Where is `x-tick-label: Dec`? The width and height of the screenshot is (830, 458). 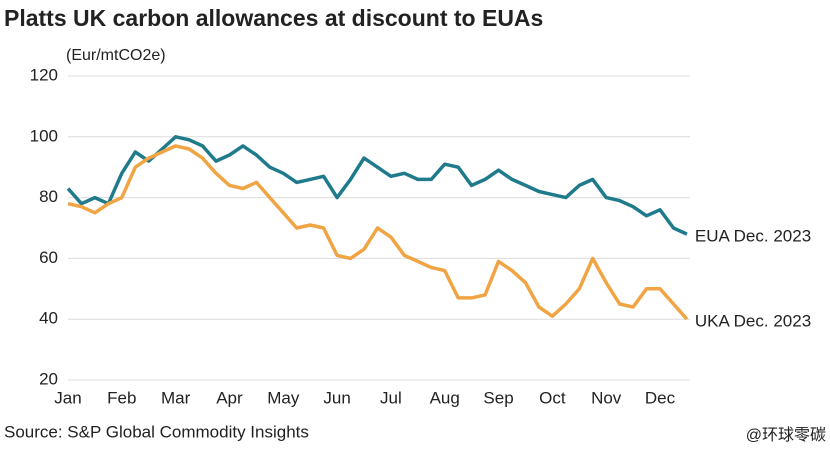 x-tick-label: Dec is located at coordinates (660, 397).